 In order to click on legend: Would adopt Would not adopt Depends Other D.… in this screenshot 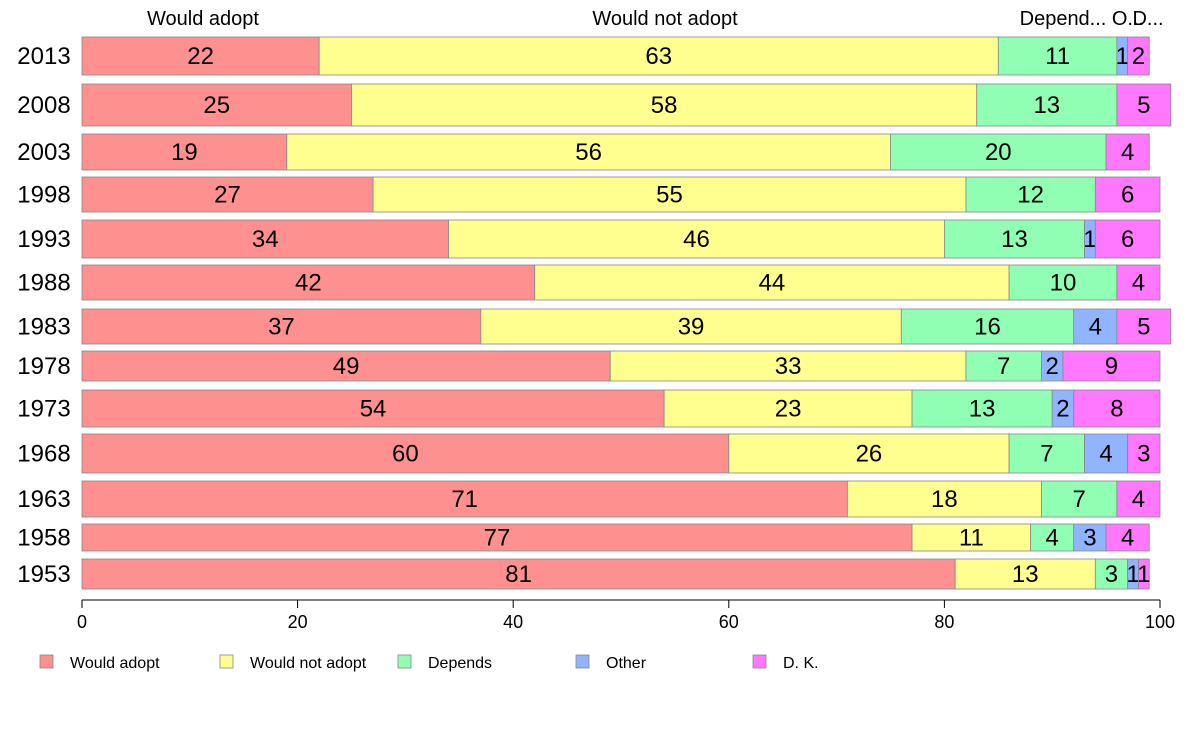, I will do `click(429, 663)`.